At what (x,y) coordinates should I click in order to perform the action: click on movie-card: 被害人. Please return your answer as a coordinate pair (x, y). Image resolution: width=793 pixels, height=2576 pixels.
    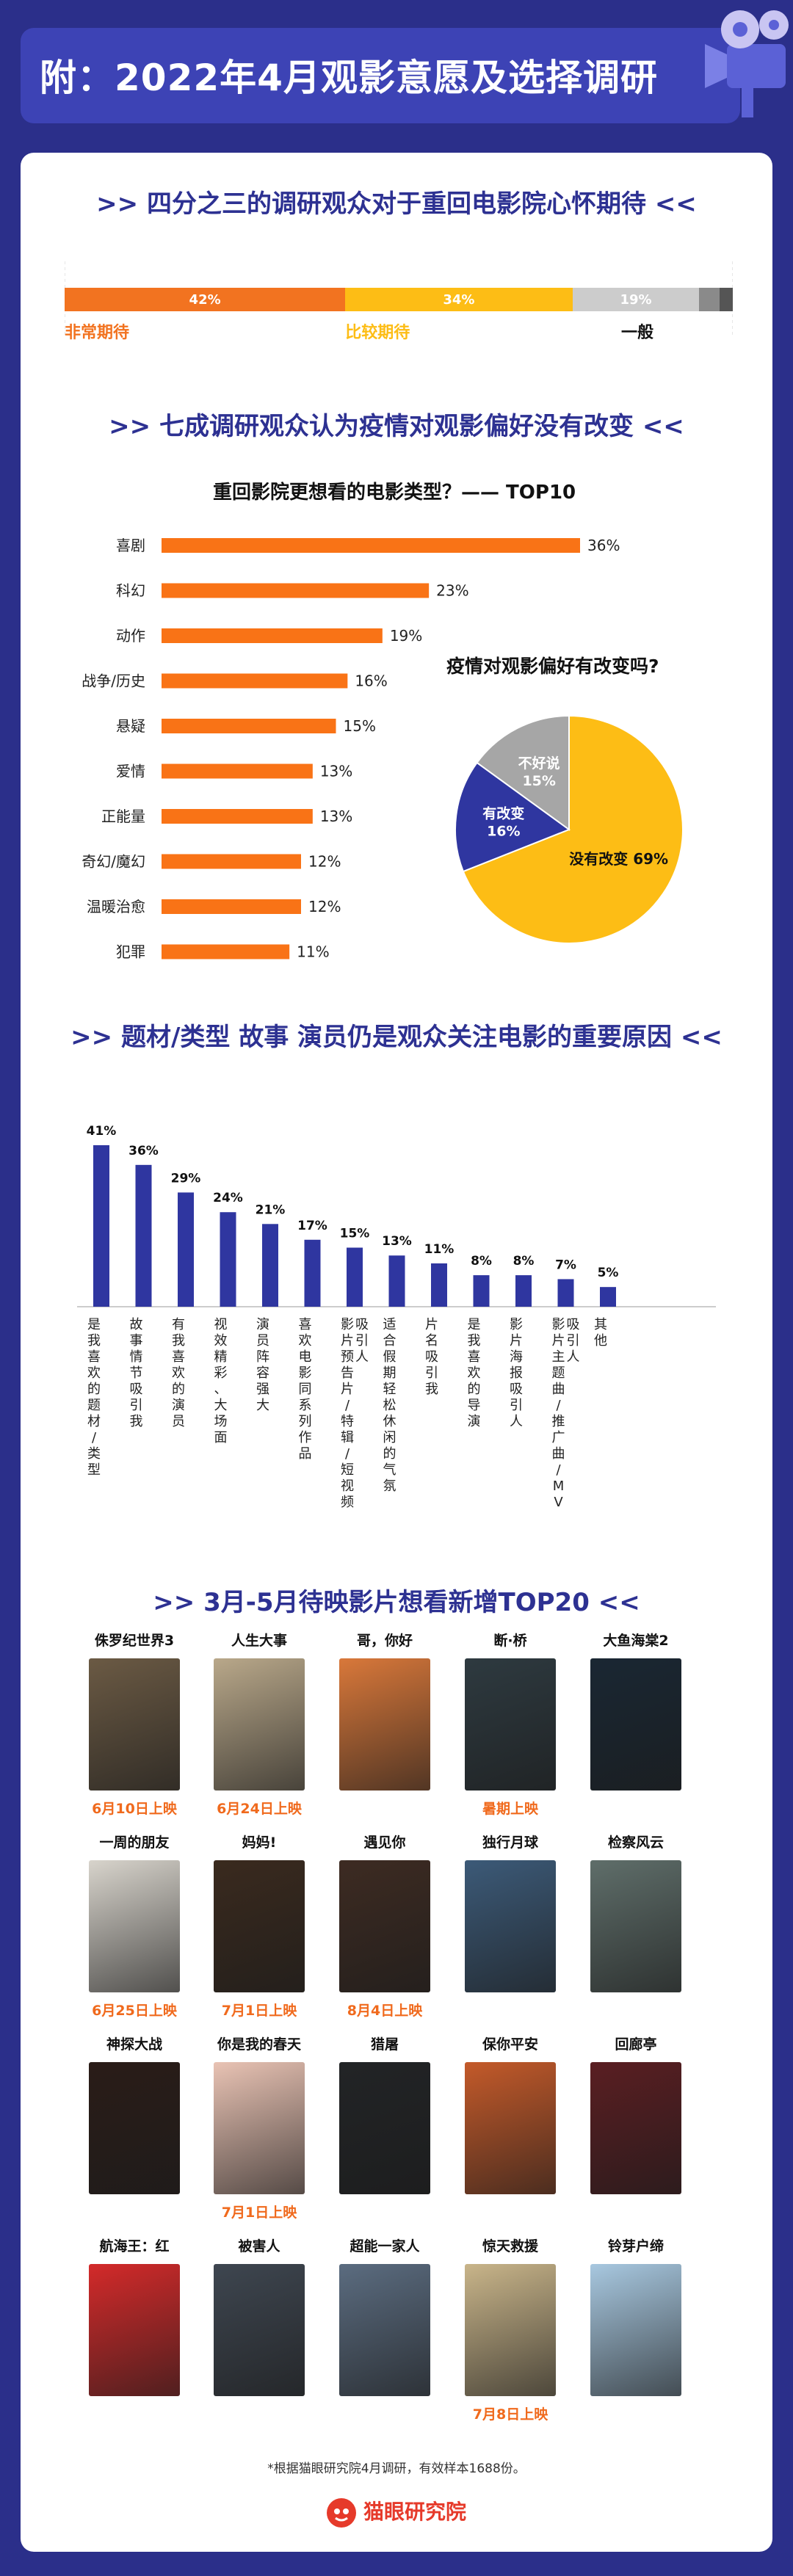
    Looking at the image, I should click on (259, 2316).